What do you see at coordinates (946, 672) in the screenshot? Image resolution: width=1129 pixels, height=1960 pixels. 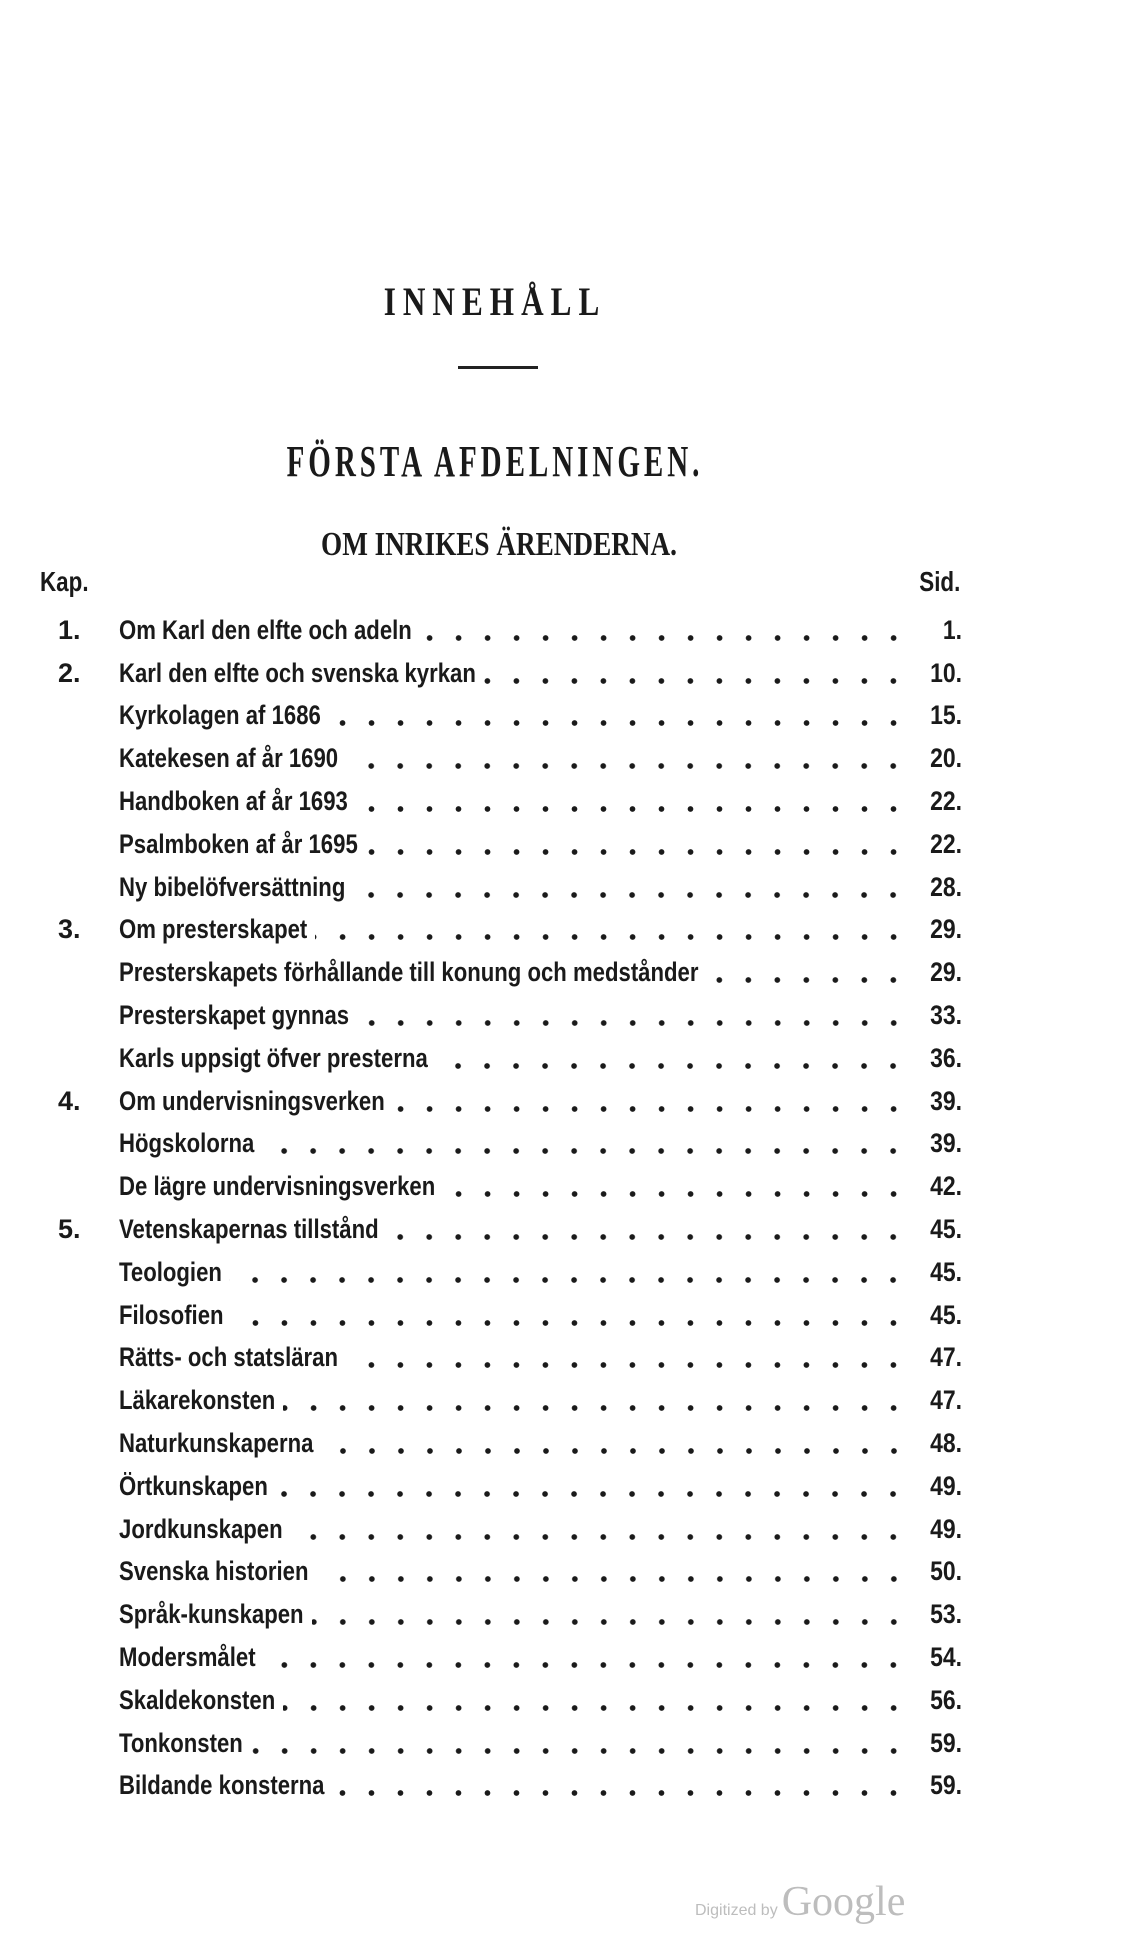 I see `page-number: 10.` at bounding box center [946, 672].